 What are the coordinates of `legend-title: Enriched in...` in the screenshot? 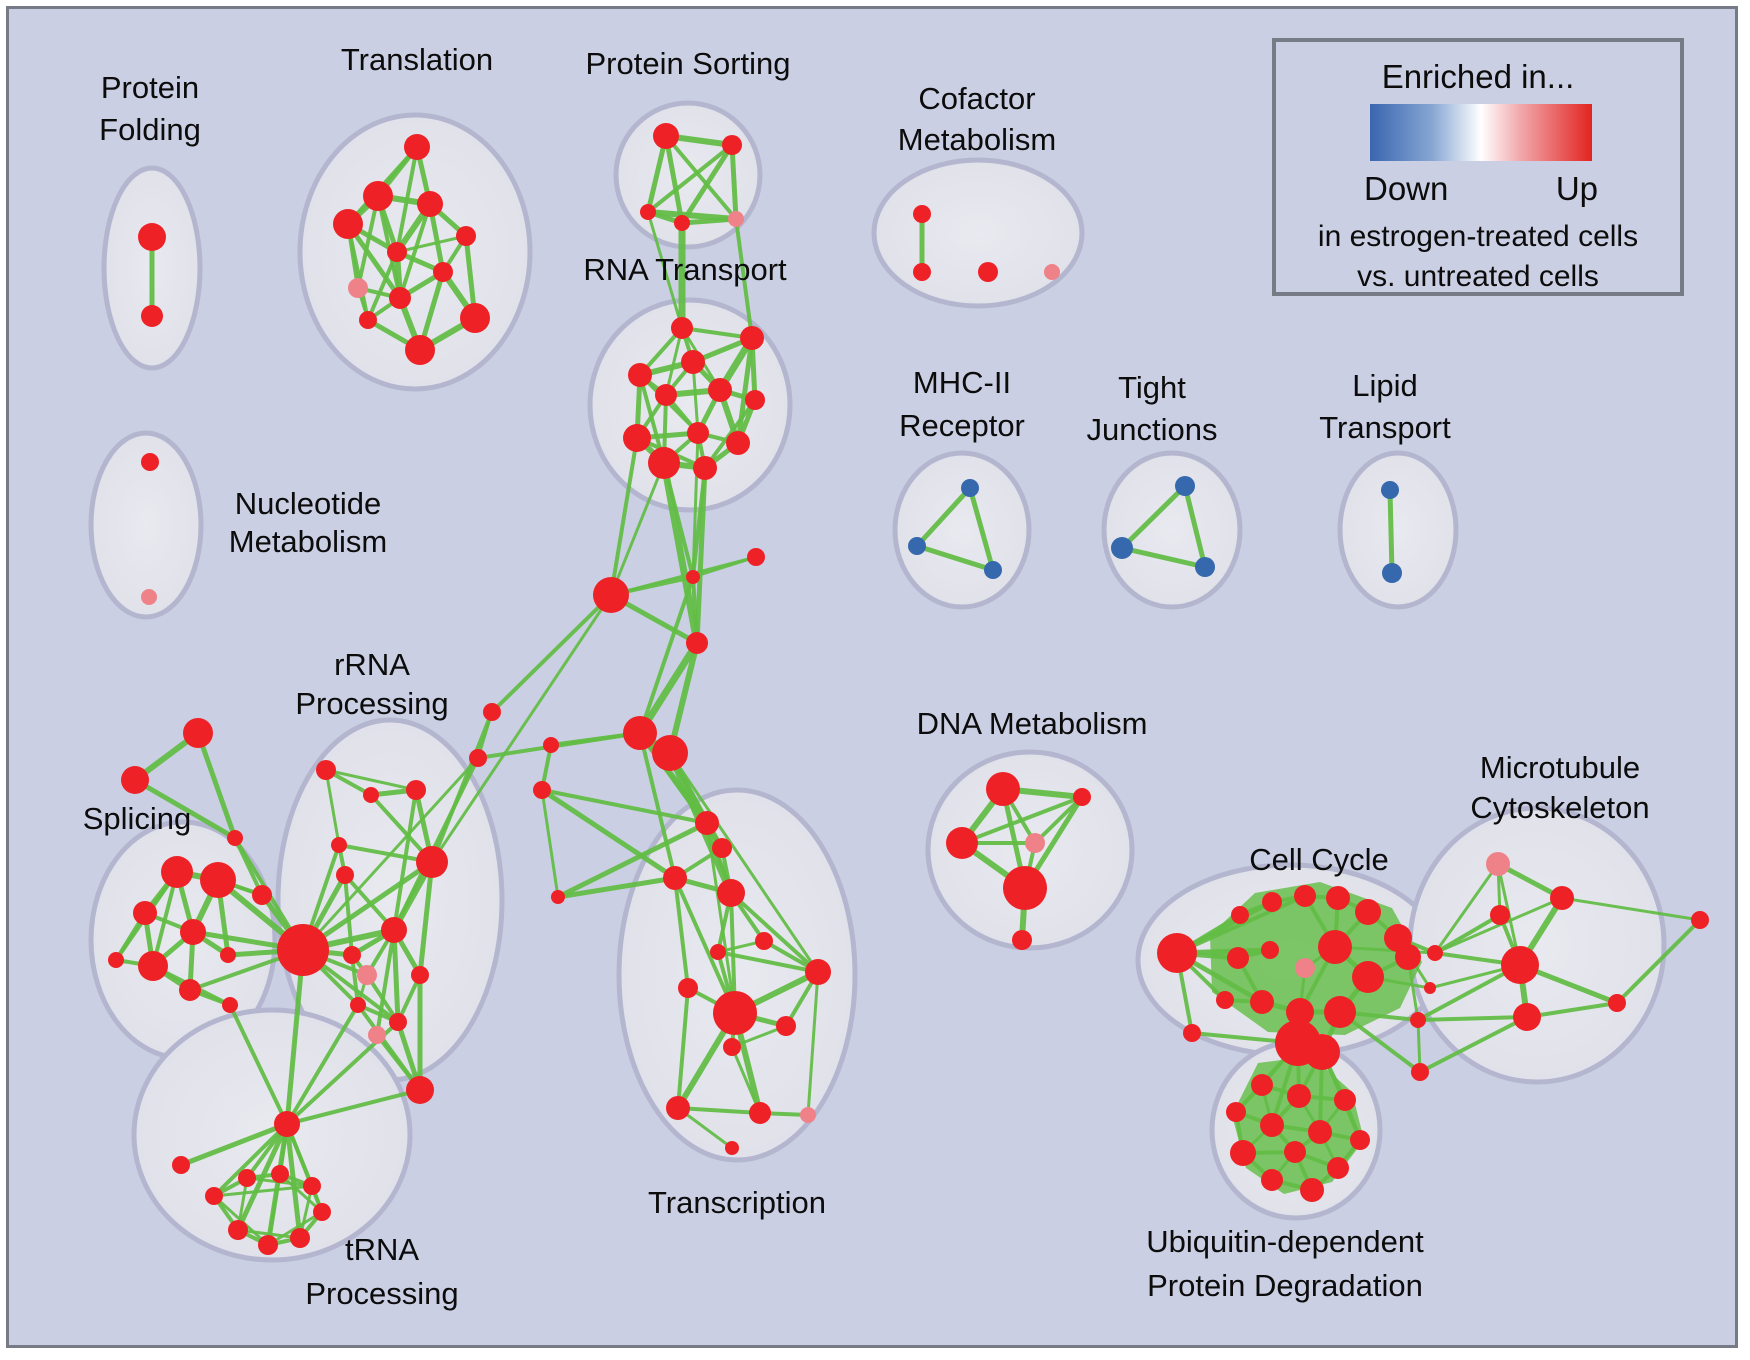 It's located at (1478, 76).